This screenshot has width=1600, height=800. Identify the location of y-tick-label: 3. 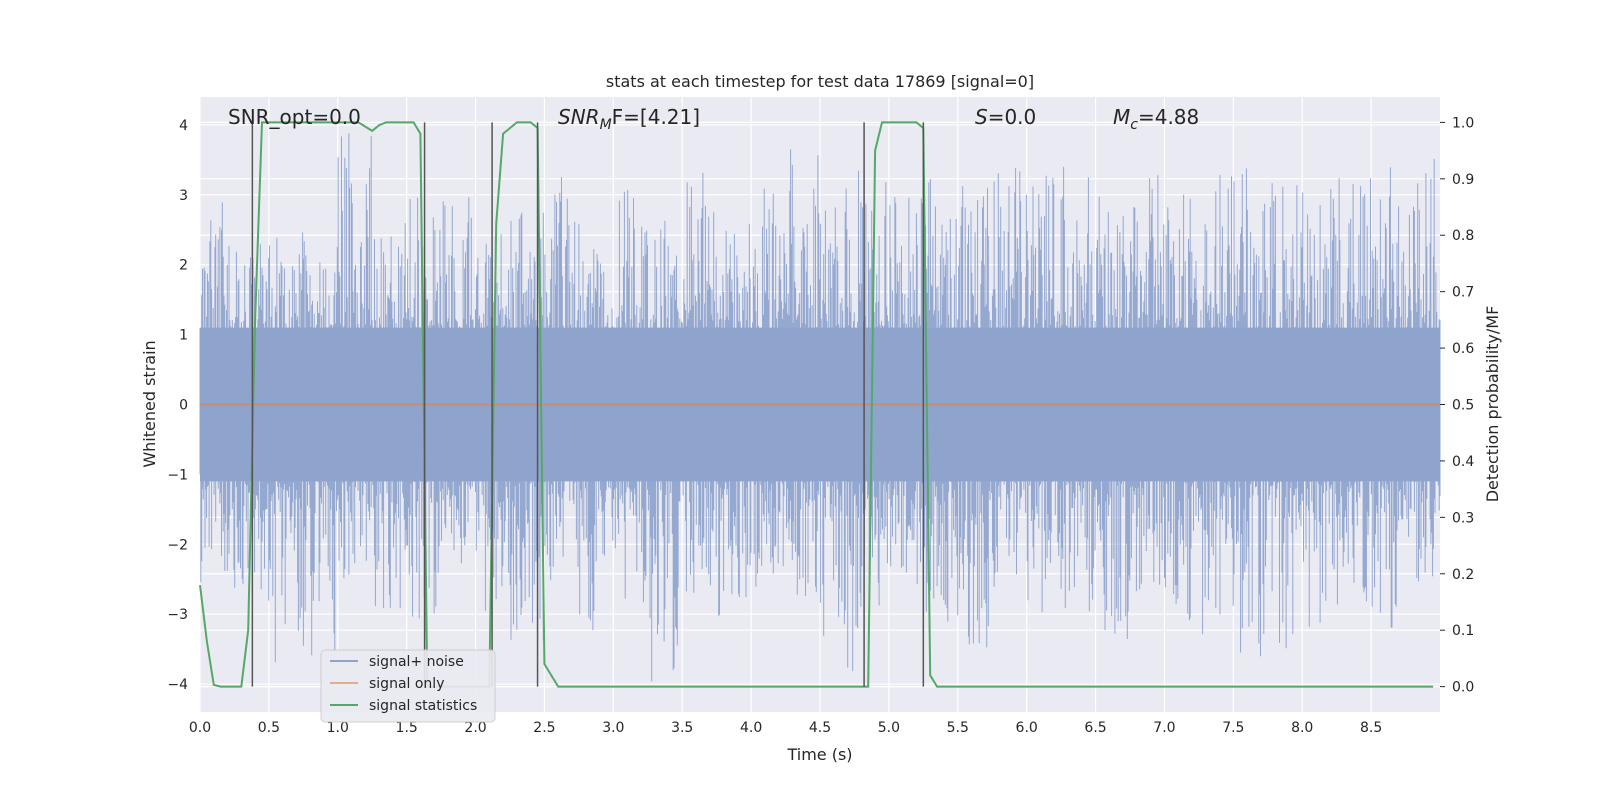
(183, 196).